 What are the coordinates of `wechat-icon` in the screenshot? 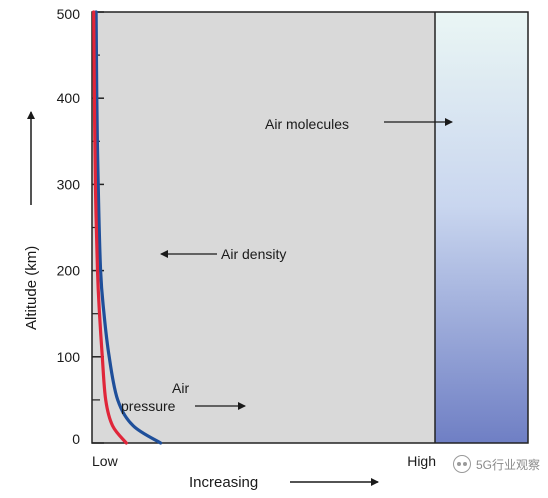 It's located at (461, 464).